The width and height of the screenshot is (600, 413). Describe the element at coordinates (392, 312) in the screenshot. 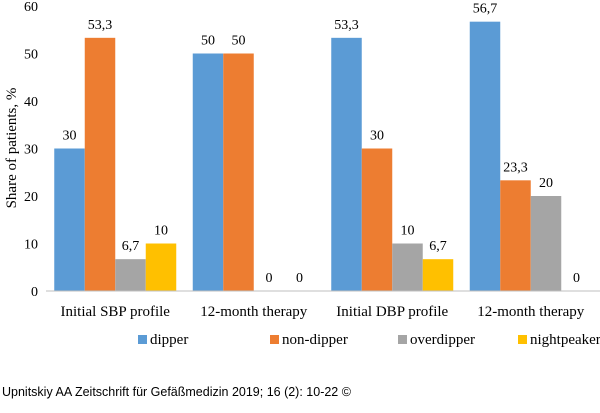

I see `x-tick-label: Initial DBP profile` at that location.